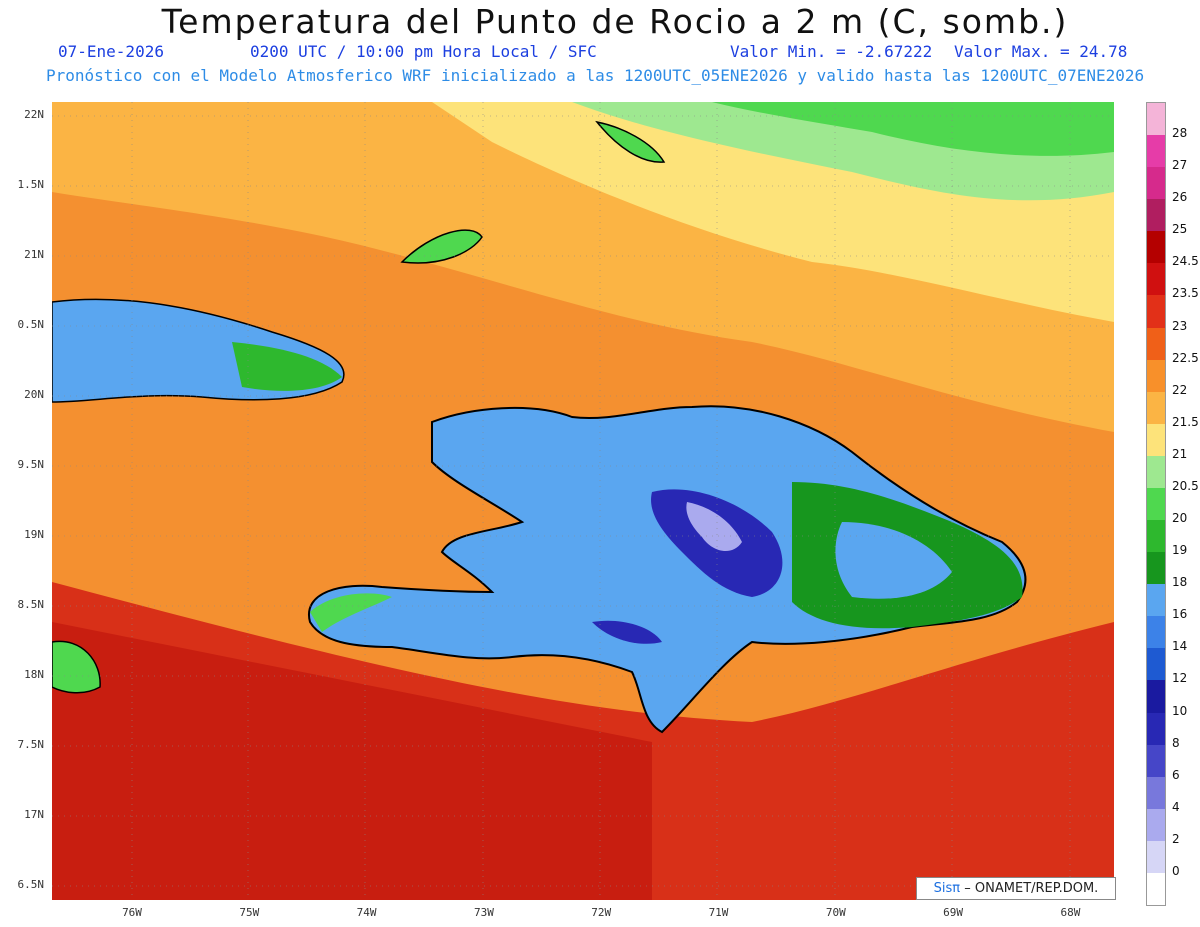 This screenshot has width=1200, height=927. Describe the element at coordinates (1180, 389) in the screenshot. I see `legend-level: 22` at that location.